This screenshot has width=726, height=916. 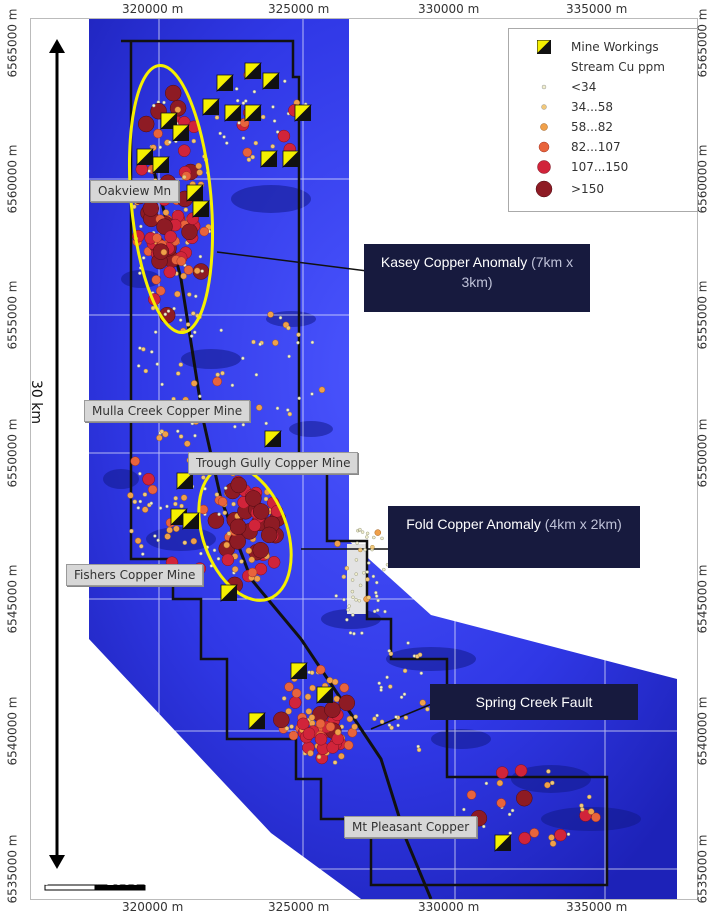 I want to click on x-axis-label-325000: 325000 m, so click(x=299, y=9).